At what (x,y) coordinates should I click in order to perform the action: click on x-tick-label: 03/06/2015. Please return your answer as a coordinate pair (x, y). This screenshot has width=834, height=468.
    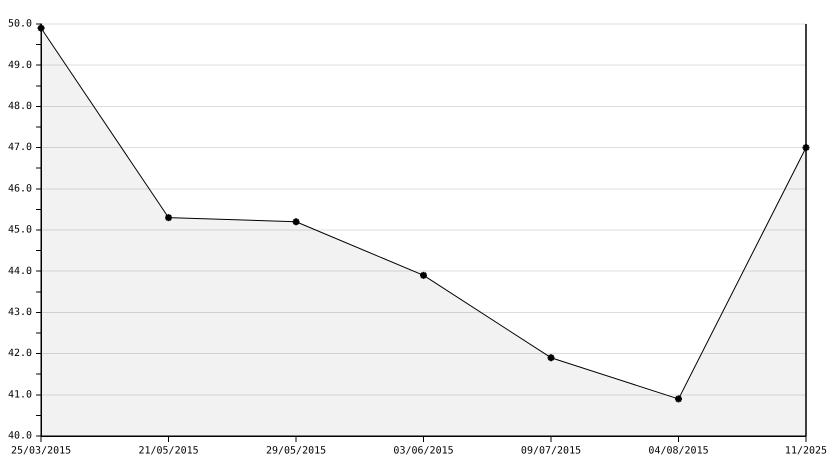
    Looking at the image, I should click on (423, 451).